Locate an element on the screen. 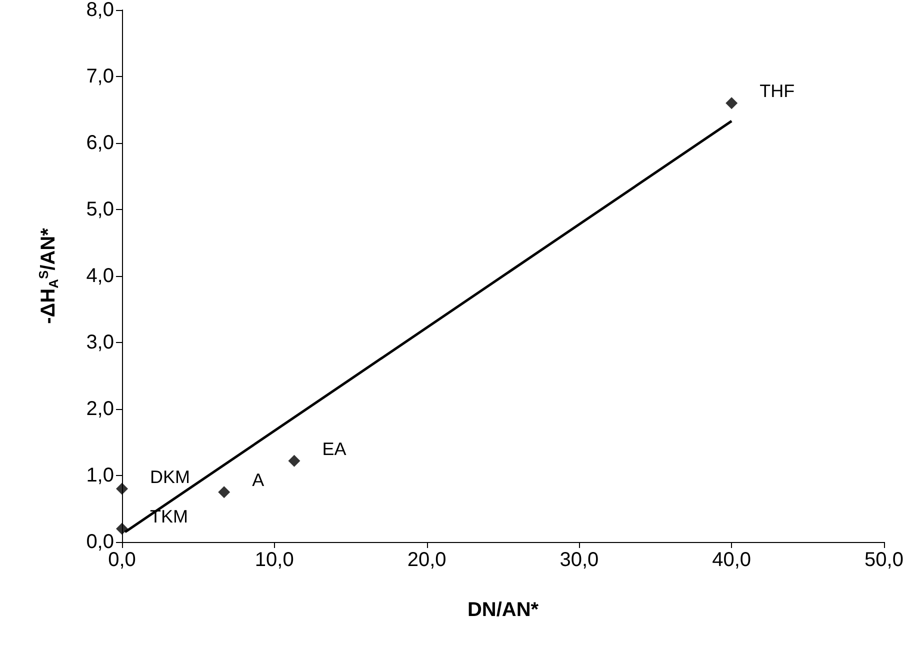 This screenshot has width=918, height=664. y-tick-label: 7,0 is located at coordinates (100, 77).